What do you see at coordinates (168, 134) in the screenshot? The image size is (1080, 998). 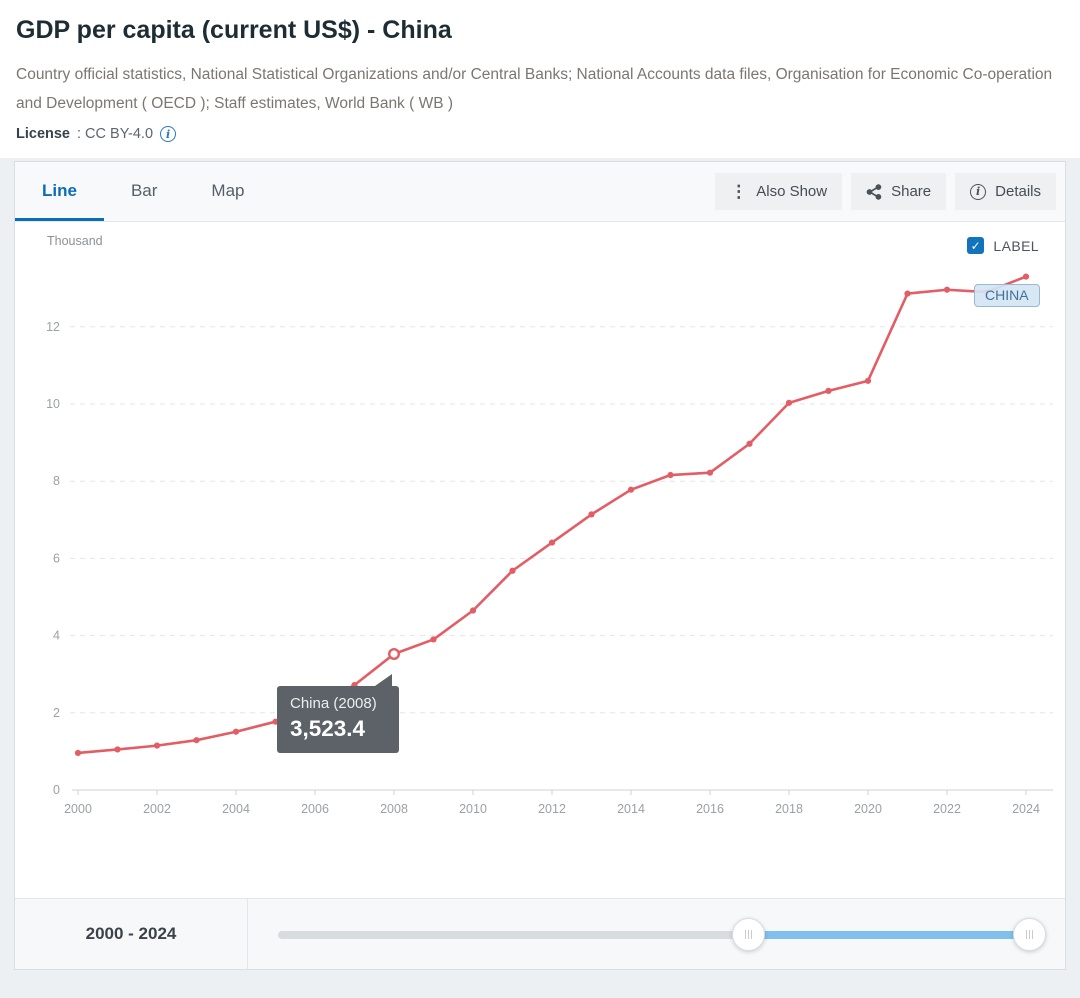 I see `license-info-icon: i` at bounding box center [168, 134].